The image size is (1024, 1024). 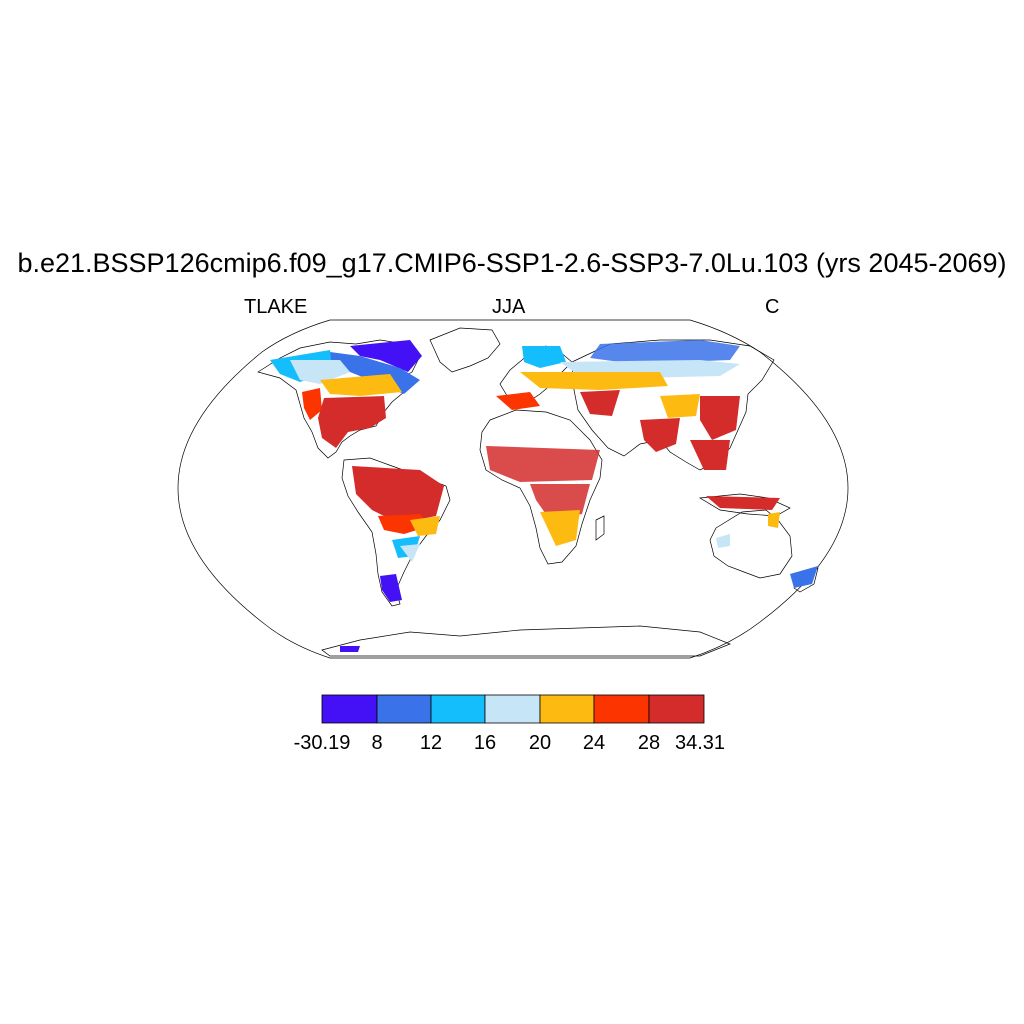 I want to click on field-africa-warm, so click(x=560, y=528).